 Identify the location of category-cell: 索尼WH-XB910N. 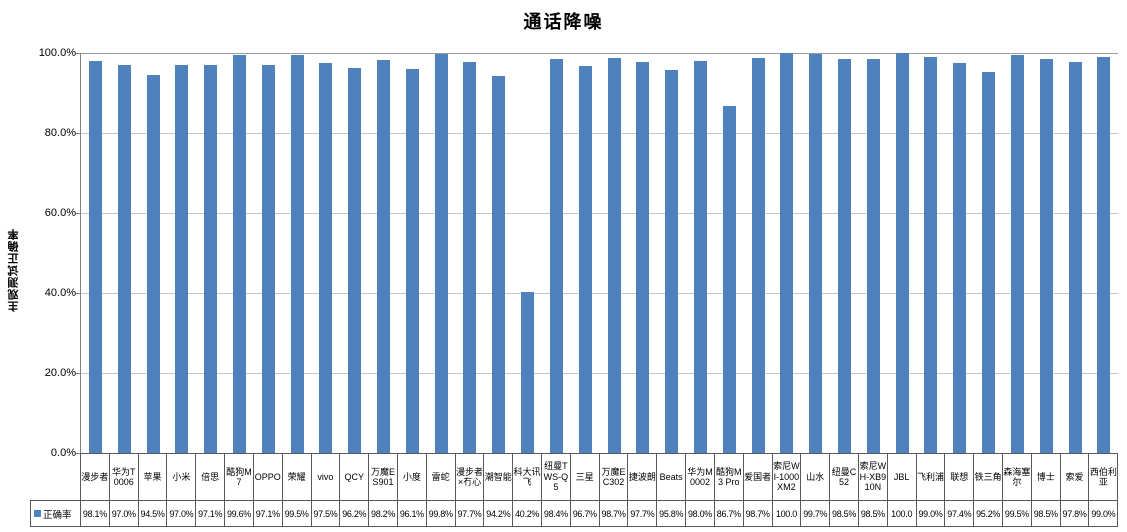
(873, 477).